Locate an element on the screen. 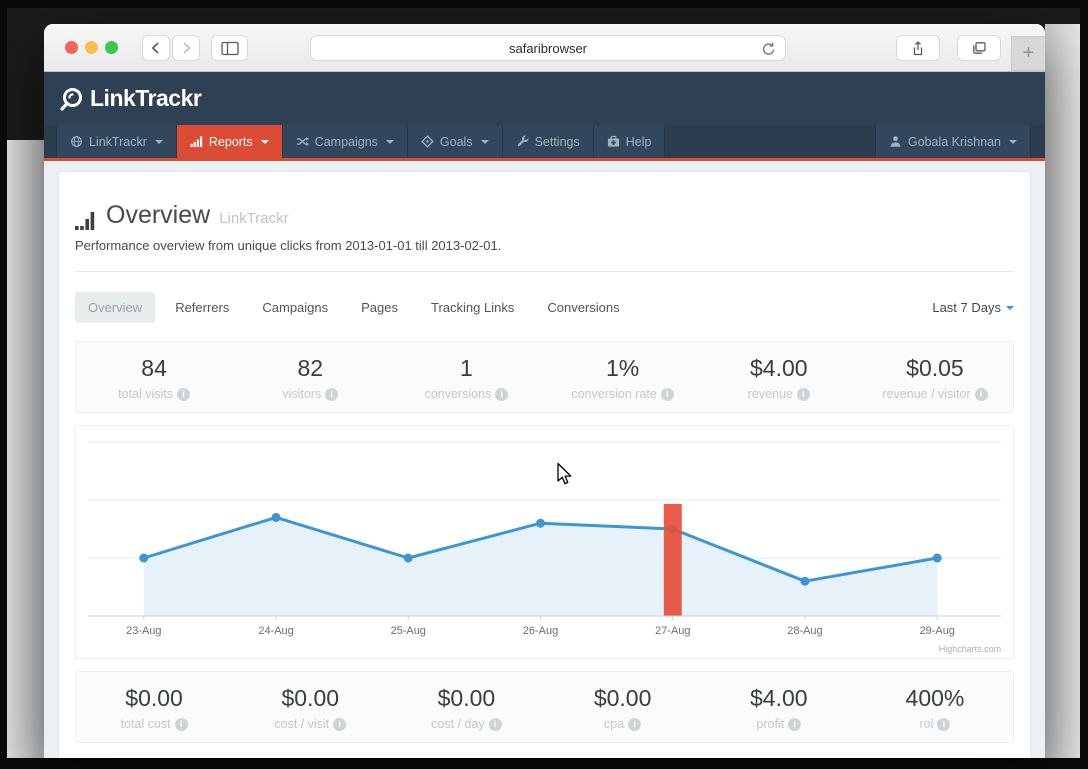 Image resolution: width=1088 pixels, height=769 pixels. tabs-icon is located at coordinates (979, 48).